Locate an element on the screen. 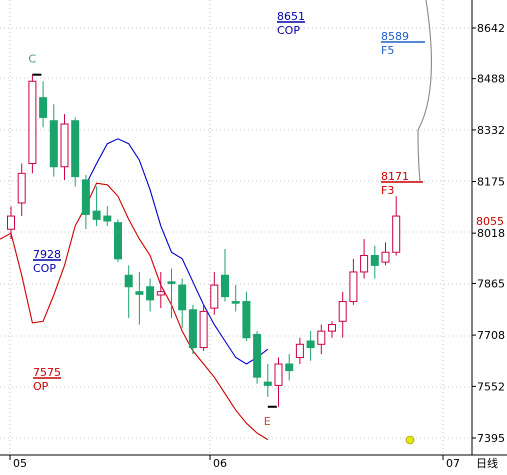 This screenshot has height=475, width=507. y-tick-label: 7865 is located at coordinates (491, 283).